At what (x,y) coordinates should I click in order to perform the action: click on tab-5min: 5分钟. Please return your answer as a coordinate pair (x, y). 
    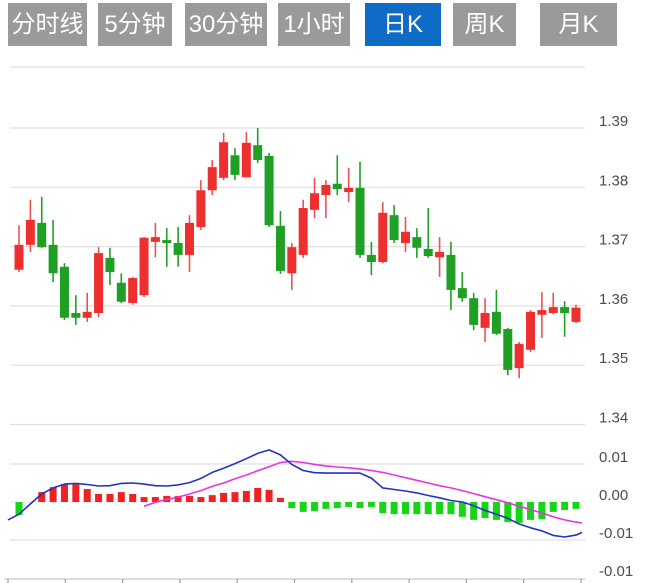
    Looking at the image, I should click on (135, 24).